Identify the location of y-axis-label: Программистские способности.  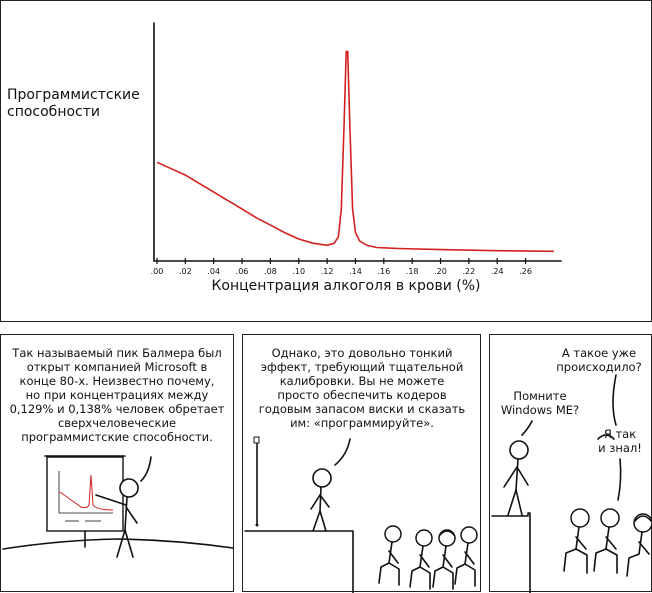
(73, 103).